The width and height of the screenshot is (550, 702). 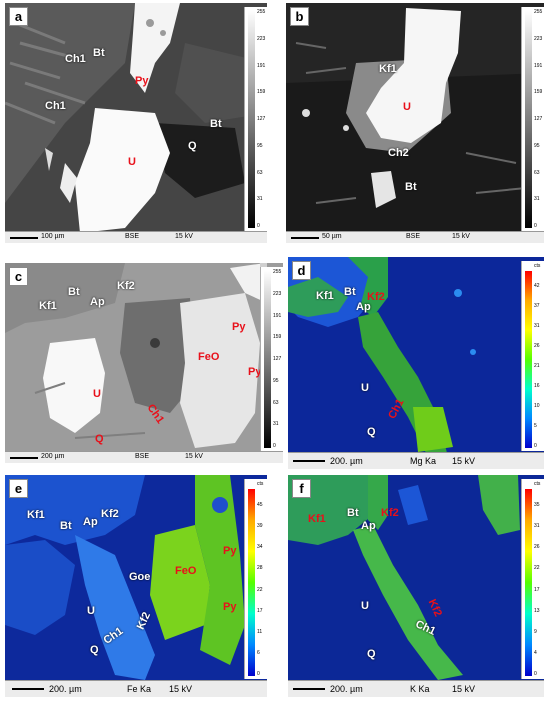 What do you see at coordinates (230, 551) in the screenshot?
I see `panel-e-label-py1: Py` at bounding box center [230, 551].